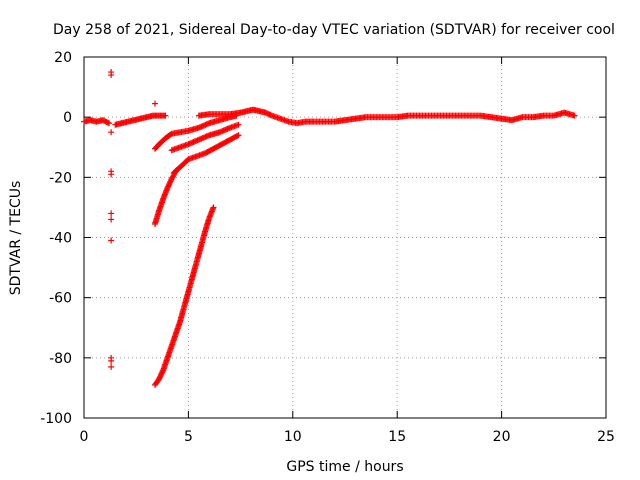  I want to click on y-tick-label: 20, so click(63, 58).